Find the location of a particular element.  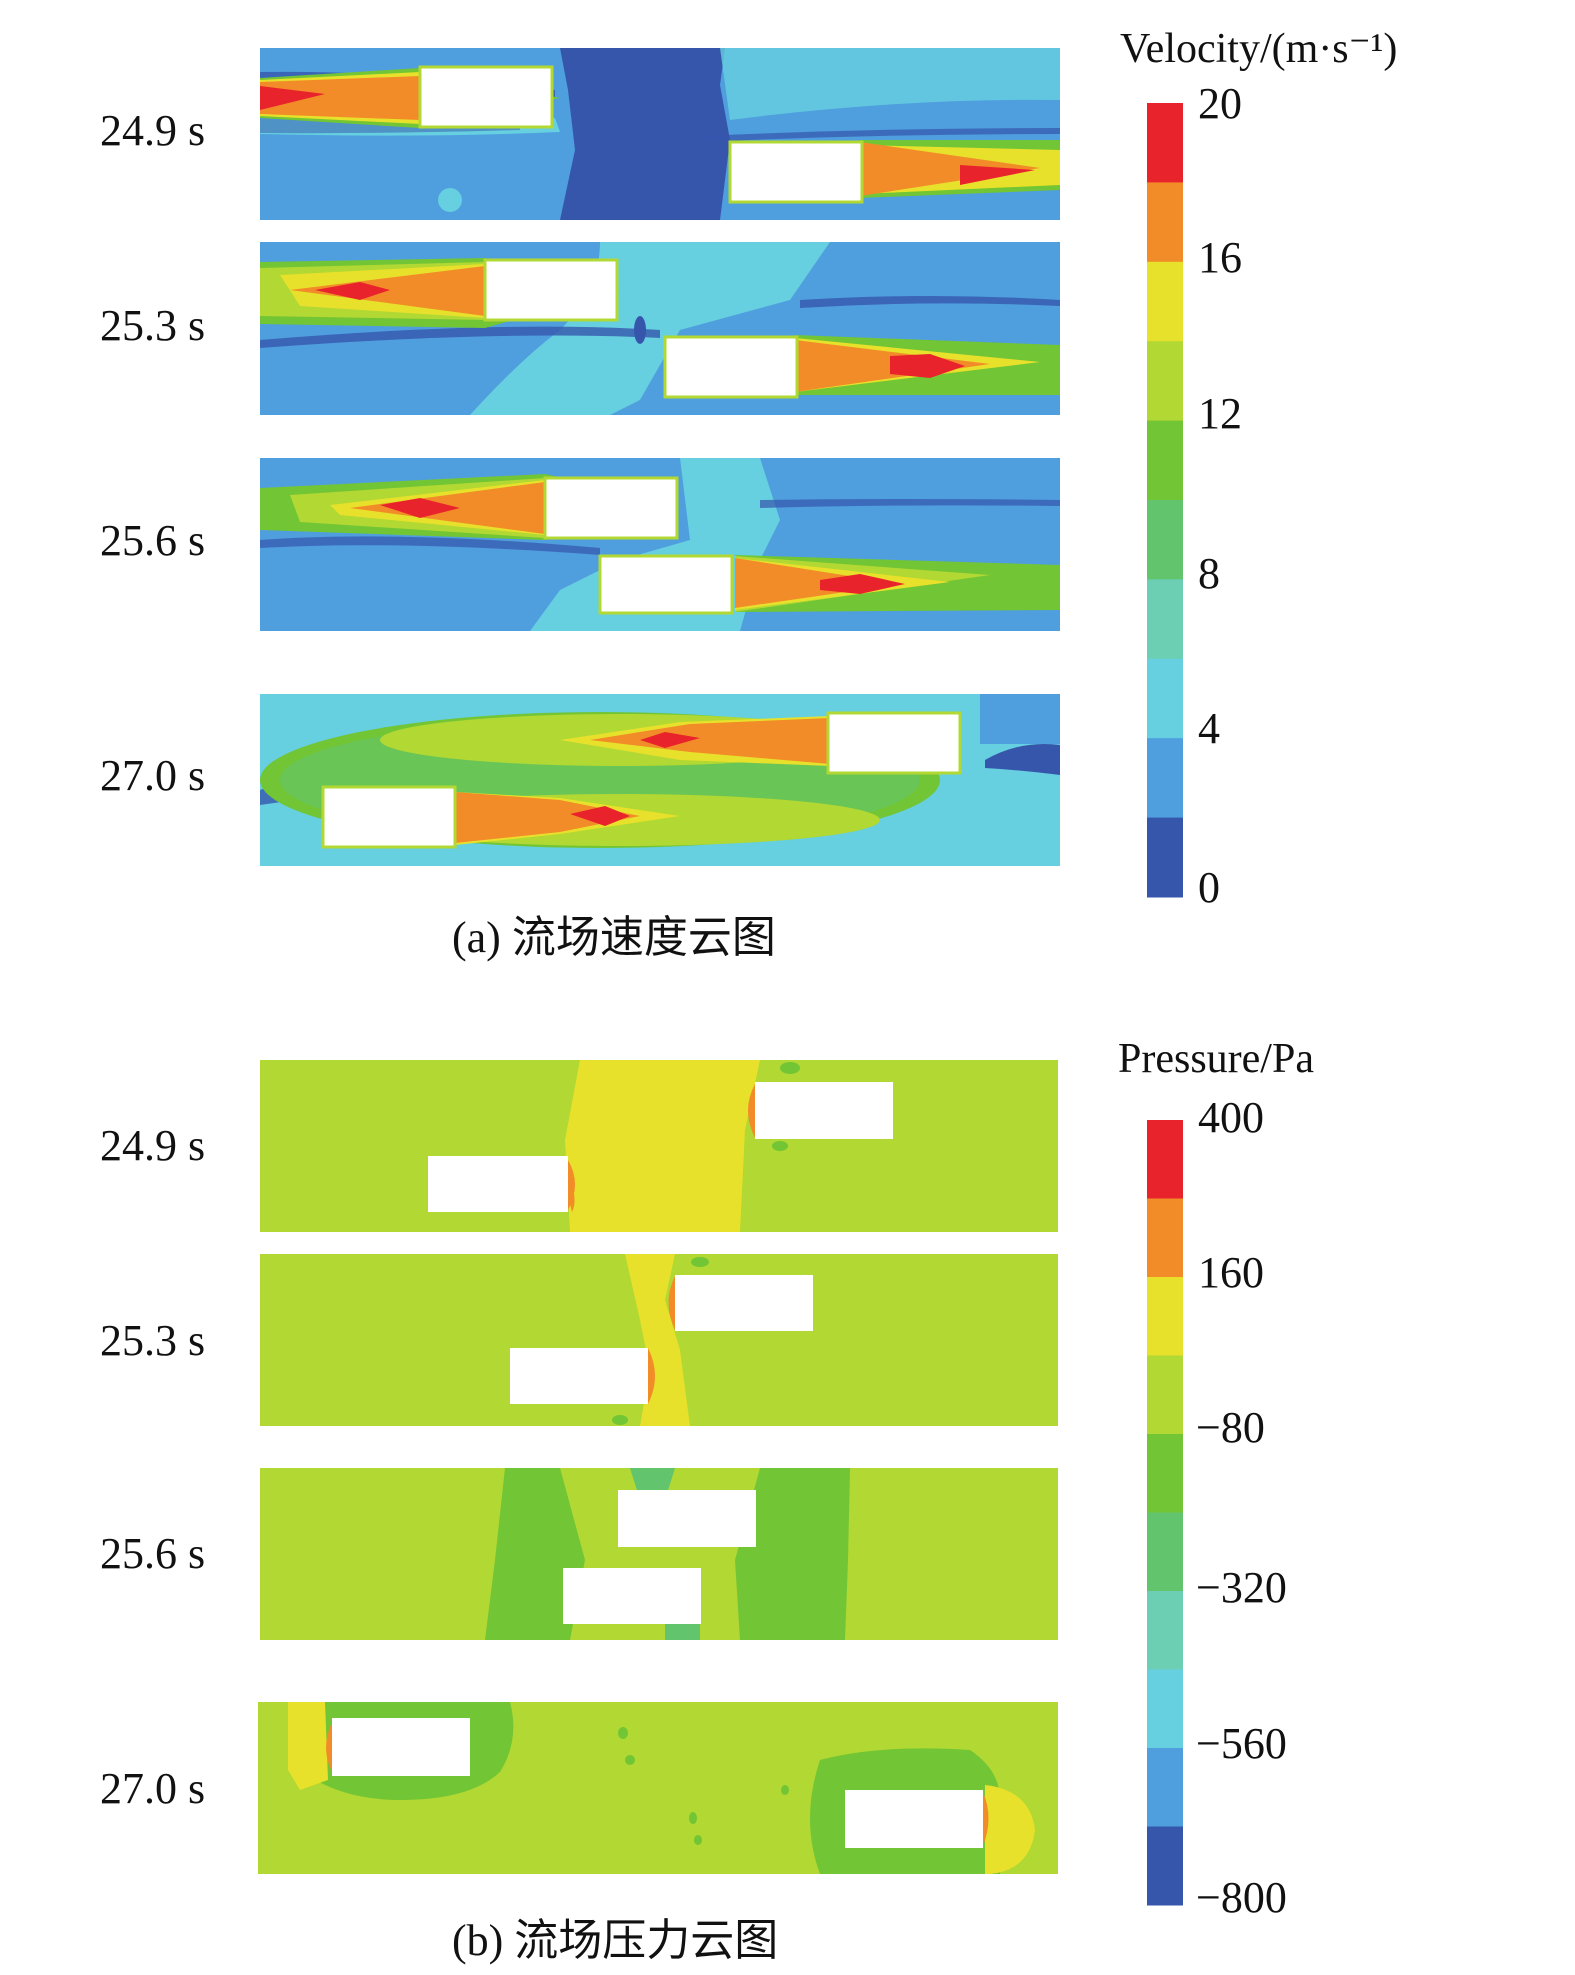

pressure-caption: (b) 流场压力云图 is located at coordinates (615, 1940).